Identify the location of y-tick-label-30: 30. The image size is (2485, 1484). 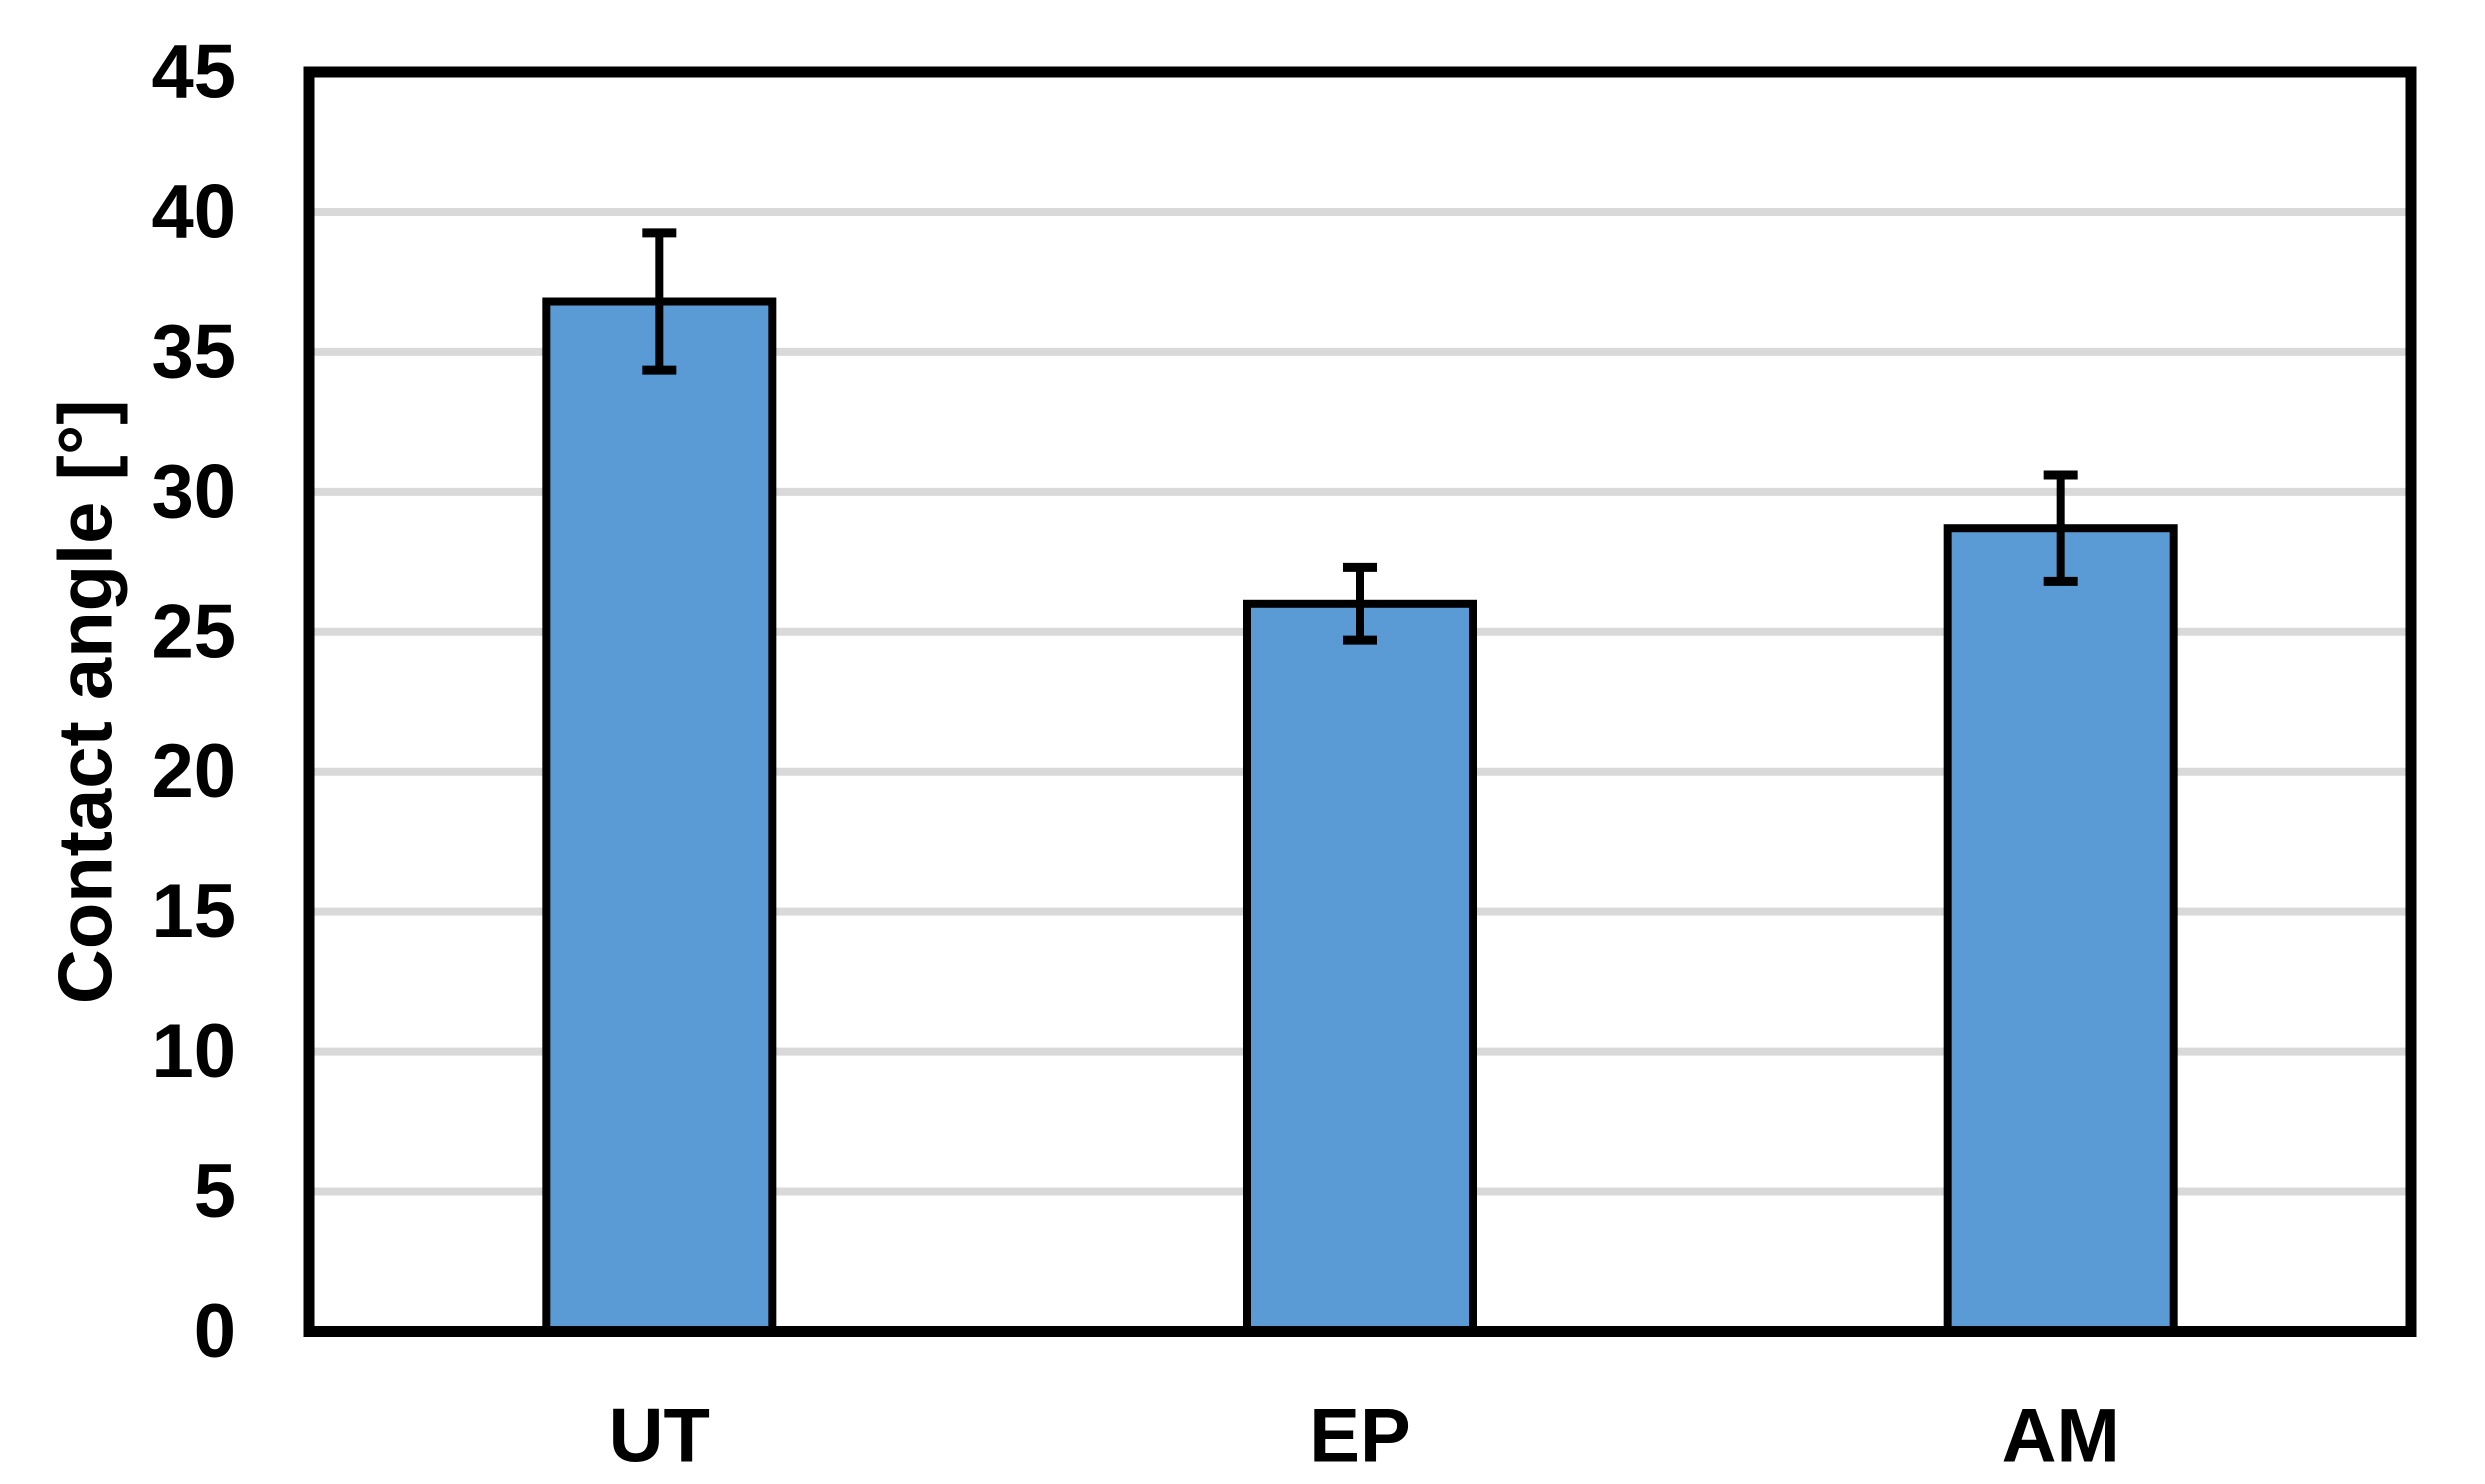
(193, 491).